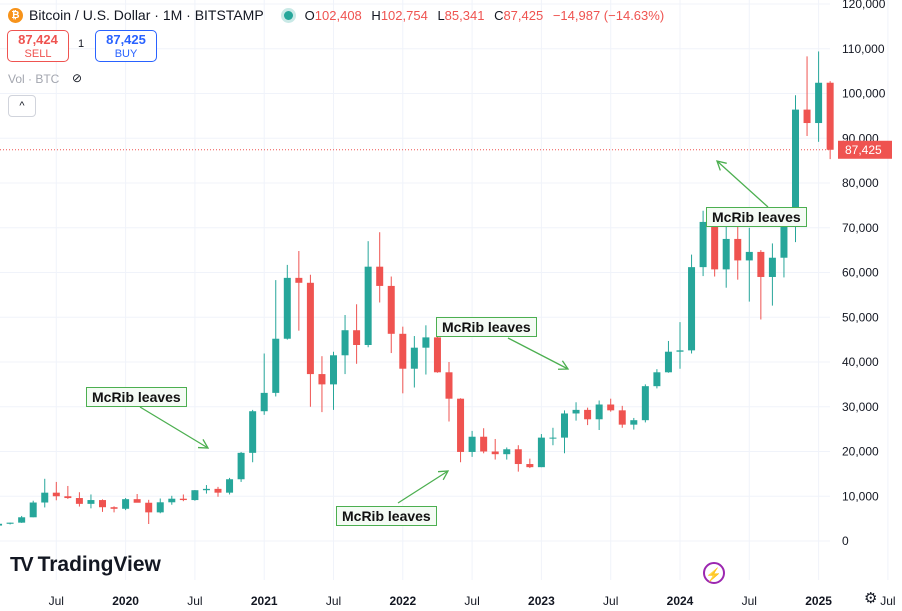  I want to click on sell-button: 87,424 SELL, so click(38, 46).